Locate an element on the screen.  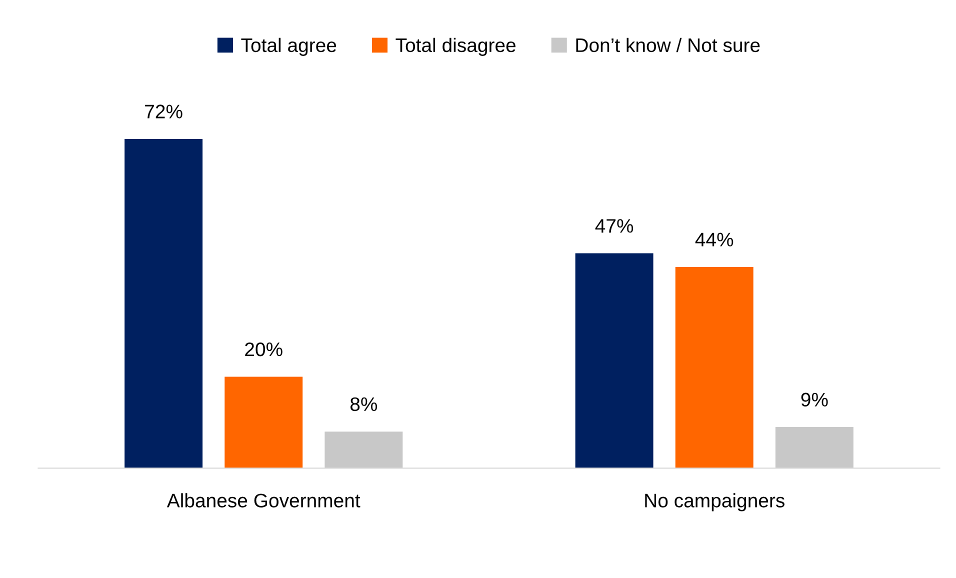
data-label: 47% is located at coordinates (614, 226).